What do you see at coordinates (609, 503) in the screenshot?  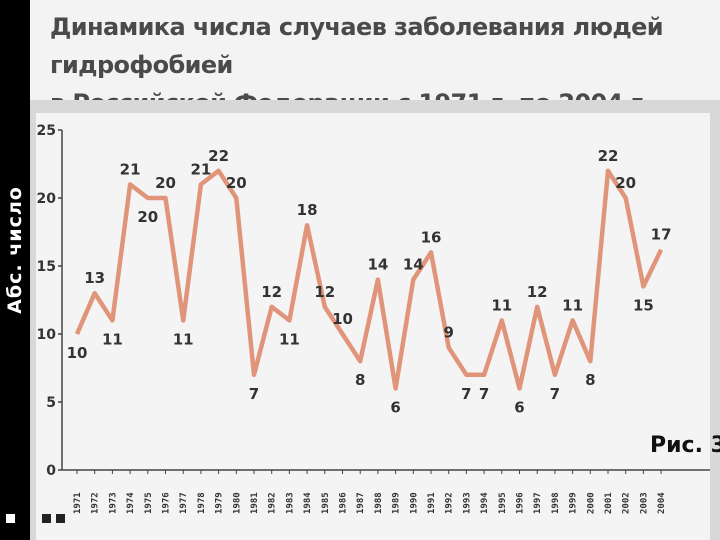 I see `x-tick-label: 2001` at bounding box center [609, 503].